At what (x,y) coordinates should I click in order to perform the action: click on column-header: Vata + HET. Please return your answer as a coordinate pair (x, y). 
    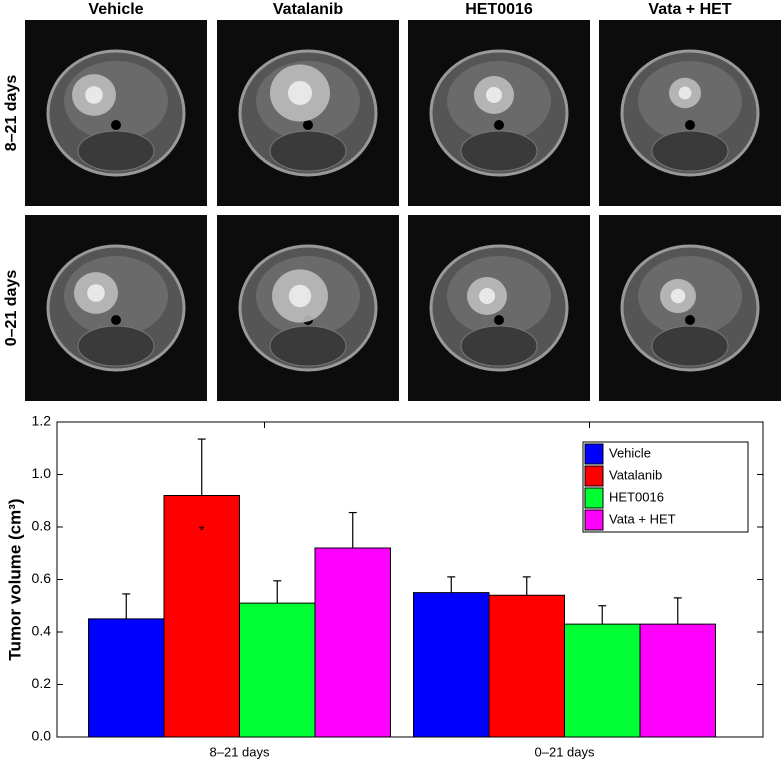
    Looking at the image, I should click on (689, 9).